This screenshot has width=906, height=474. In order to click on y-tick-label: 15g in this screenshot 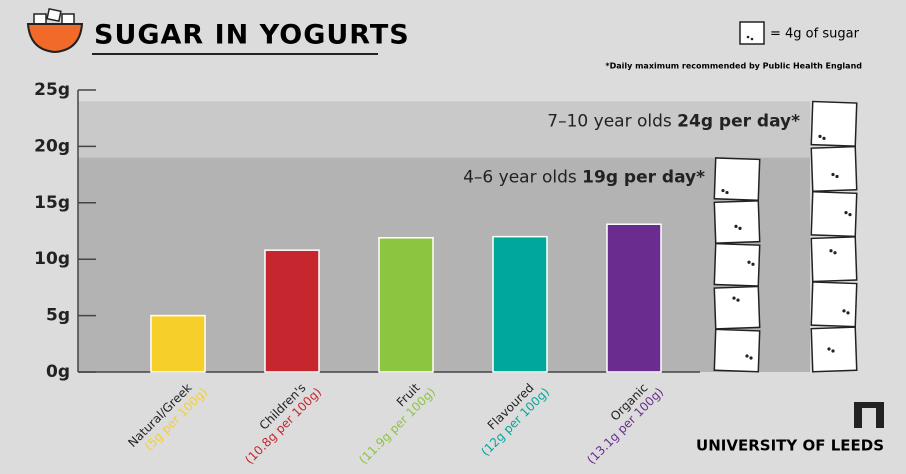, I will do `click(52, 203)`.